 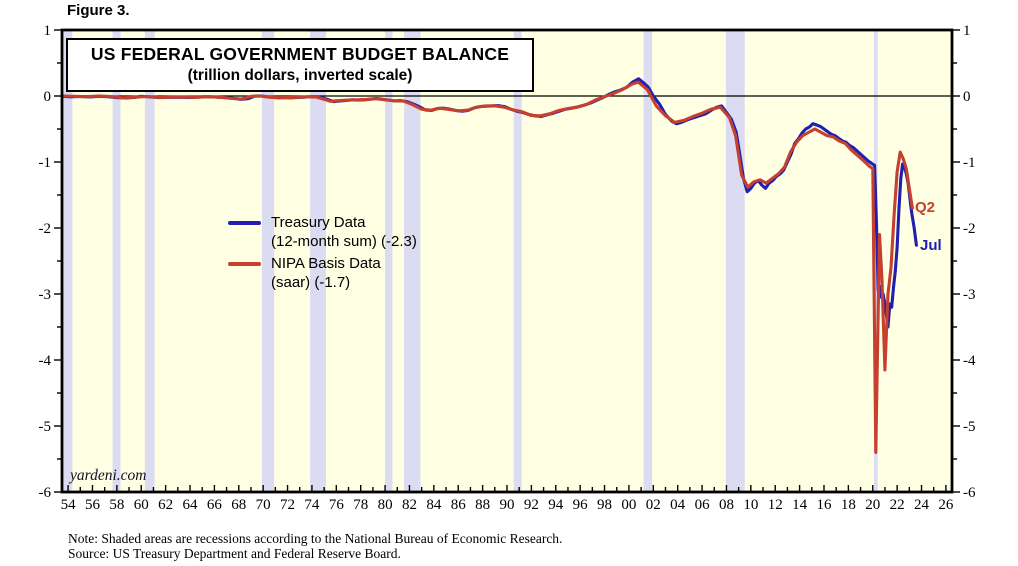 What do you see at coordinates (312, 505) in the screenshot?
I see `axis-tick-label: 74` at bounding box center [312, 505].